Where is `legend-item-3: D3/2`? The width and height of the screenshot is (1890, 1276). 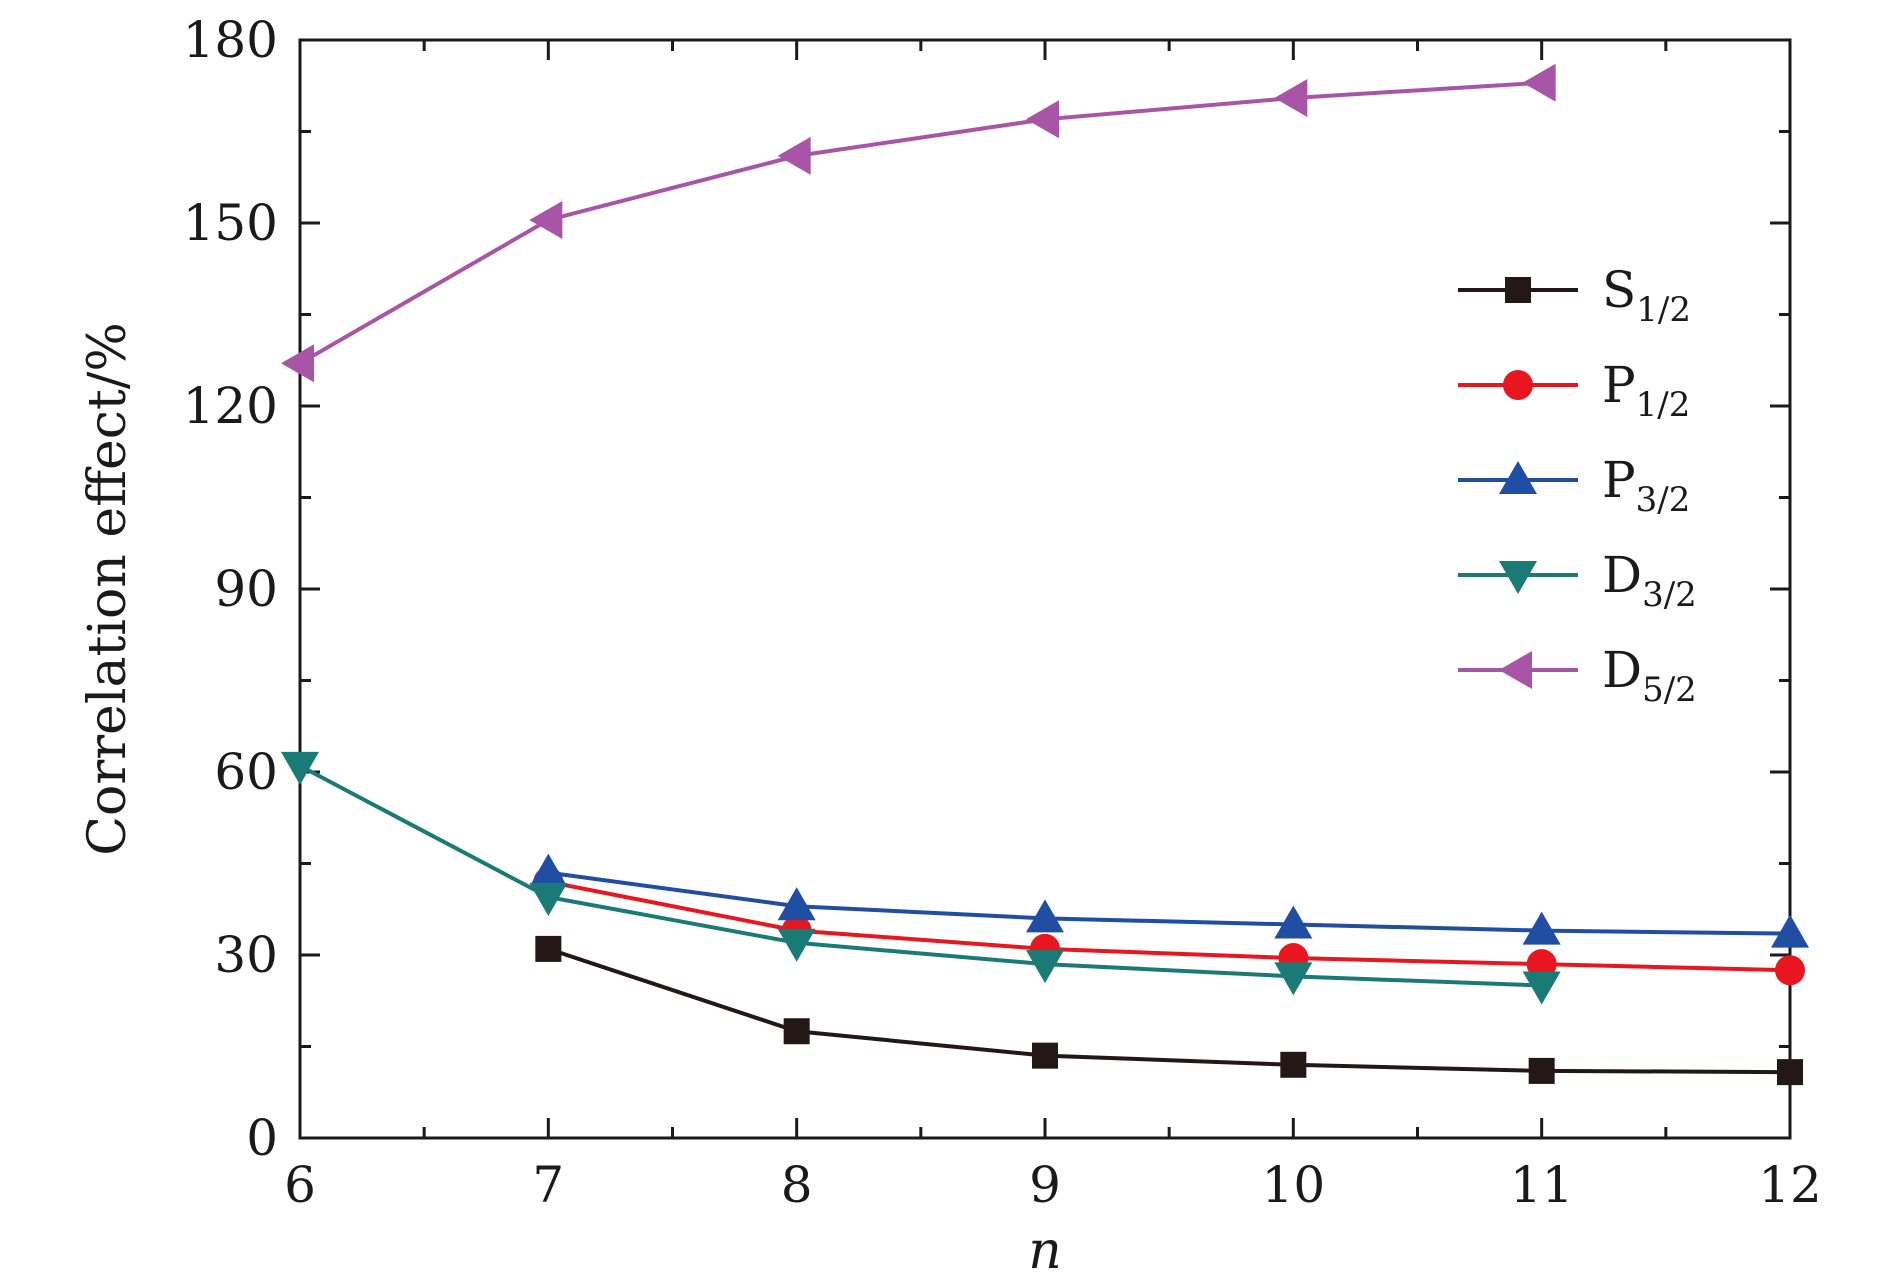
legend-item-3: D3/2 is located at coordinates (1577, 580).